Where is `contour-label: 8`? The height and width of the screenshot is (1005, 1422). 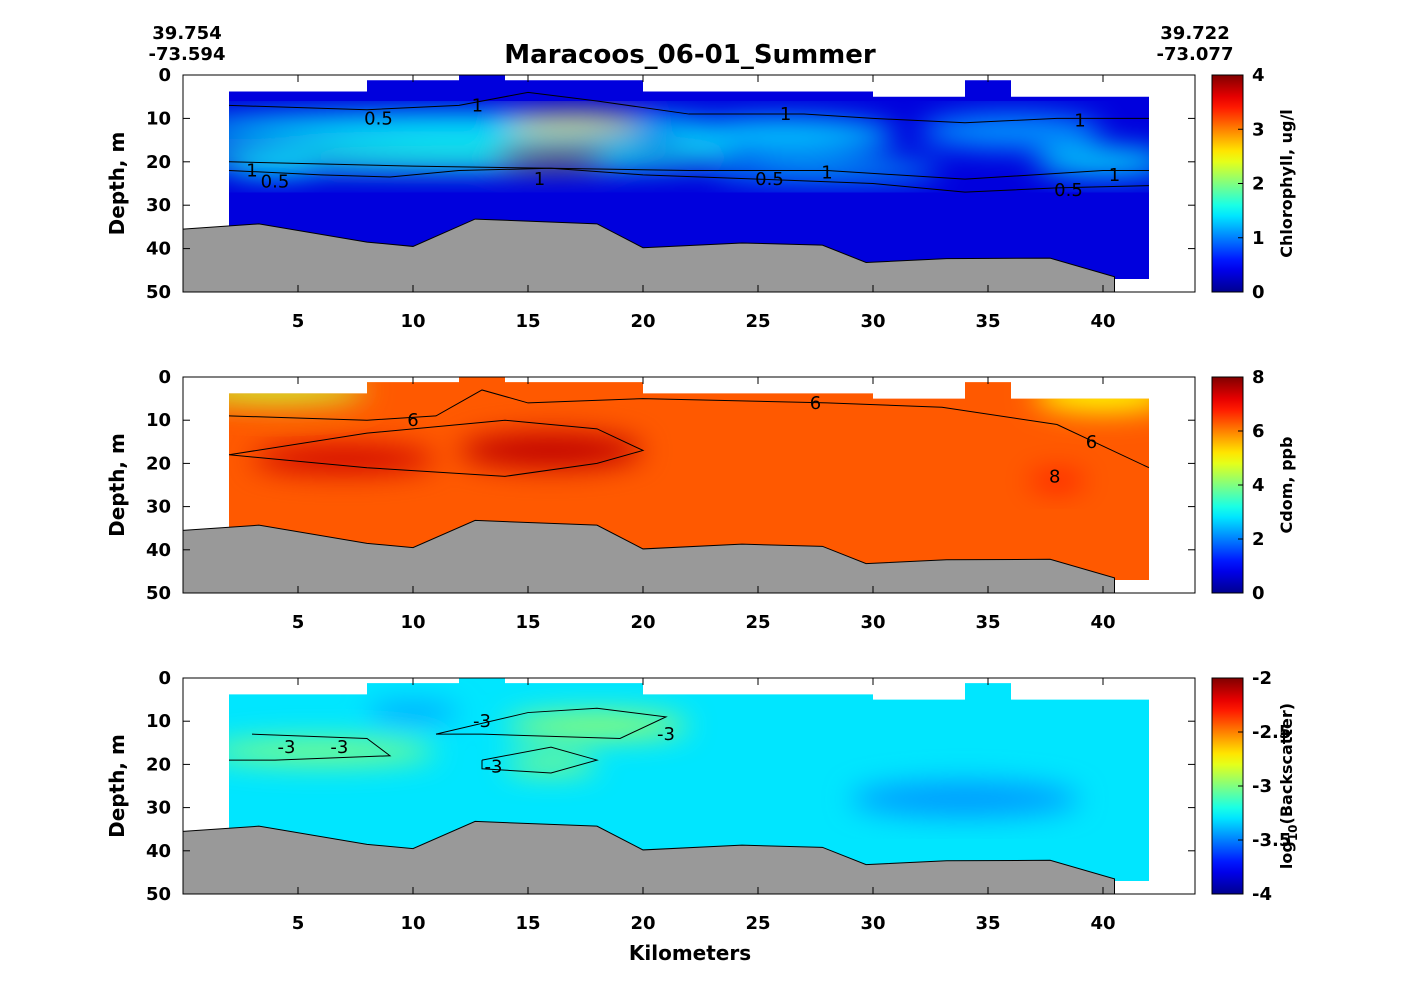 contour-label: 8 is located at coordinates (1054, 476).